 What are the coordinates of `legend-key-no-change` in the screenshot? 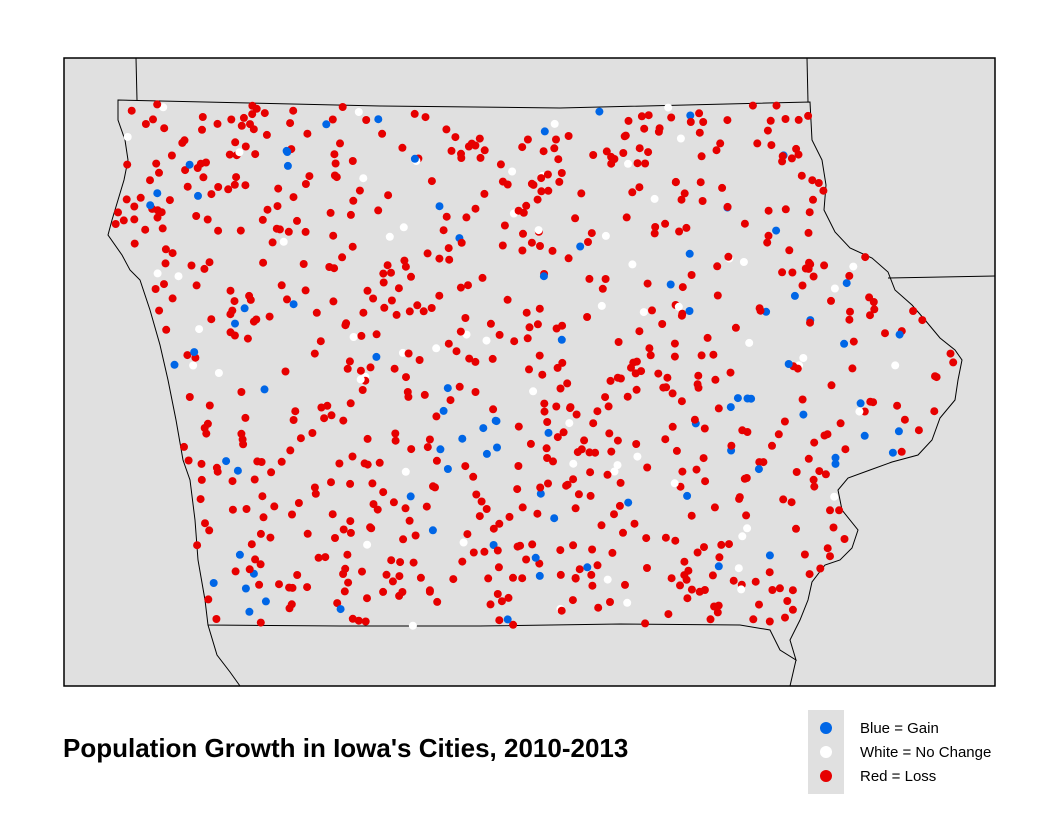 It's located at (826, 752).